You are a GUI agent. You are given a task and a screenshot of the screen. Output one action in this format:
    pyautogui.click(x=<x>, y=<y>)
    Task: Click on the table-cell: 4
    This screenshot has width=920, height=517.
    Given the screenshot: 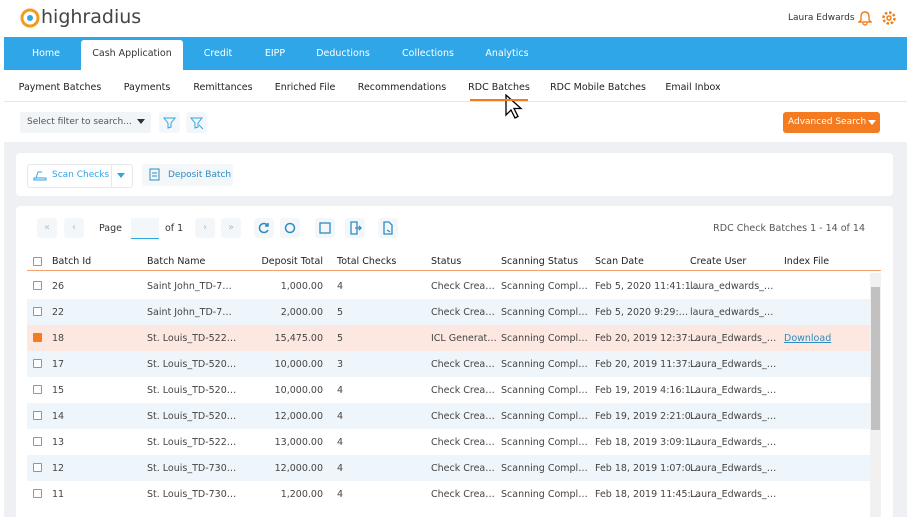 What is the action you would take?
    pyautogui.click(x=340, y=468)
    